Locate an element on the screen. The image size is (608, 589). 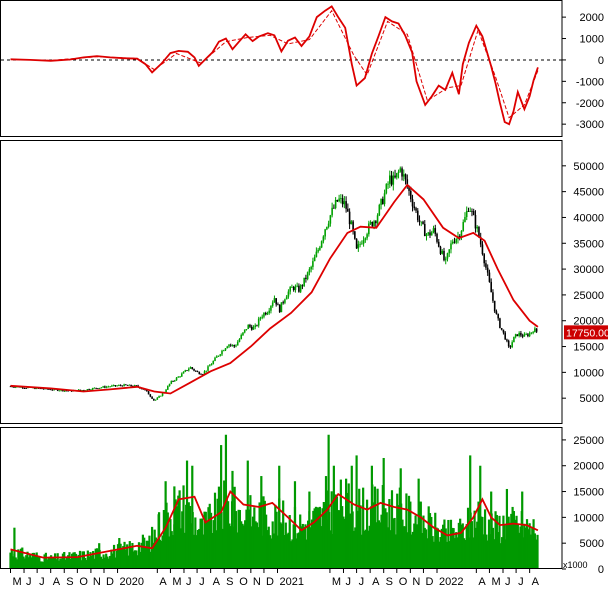
oscillator-tick-label: 2000 is located at coordinates (592, 18).